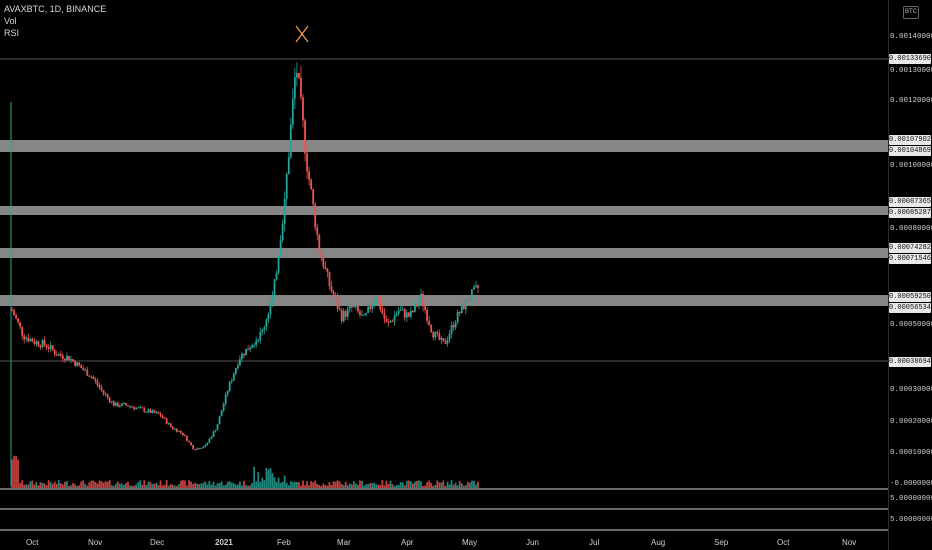 This screenshot has height=550, width=932. What do you see at coordinates (224, 542) in the screenshot?
I see `month-label: 2021` at bounding box center [224, 542].